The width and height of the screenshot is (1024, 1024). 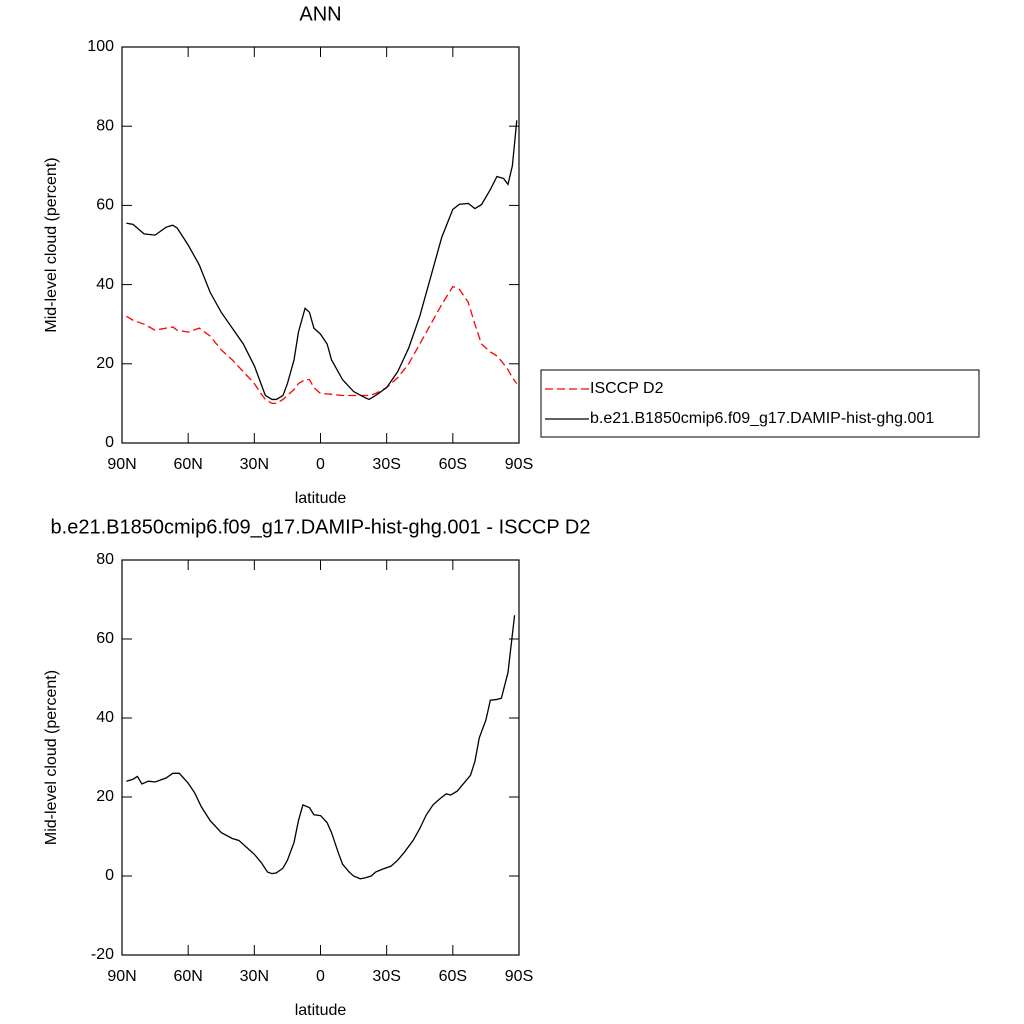 I want to click on y-tick-label: -20, so click(x=102, y=954).